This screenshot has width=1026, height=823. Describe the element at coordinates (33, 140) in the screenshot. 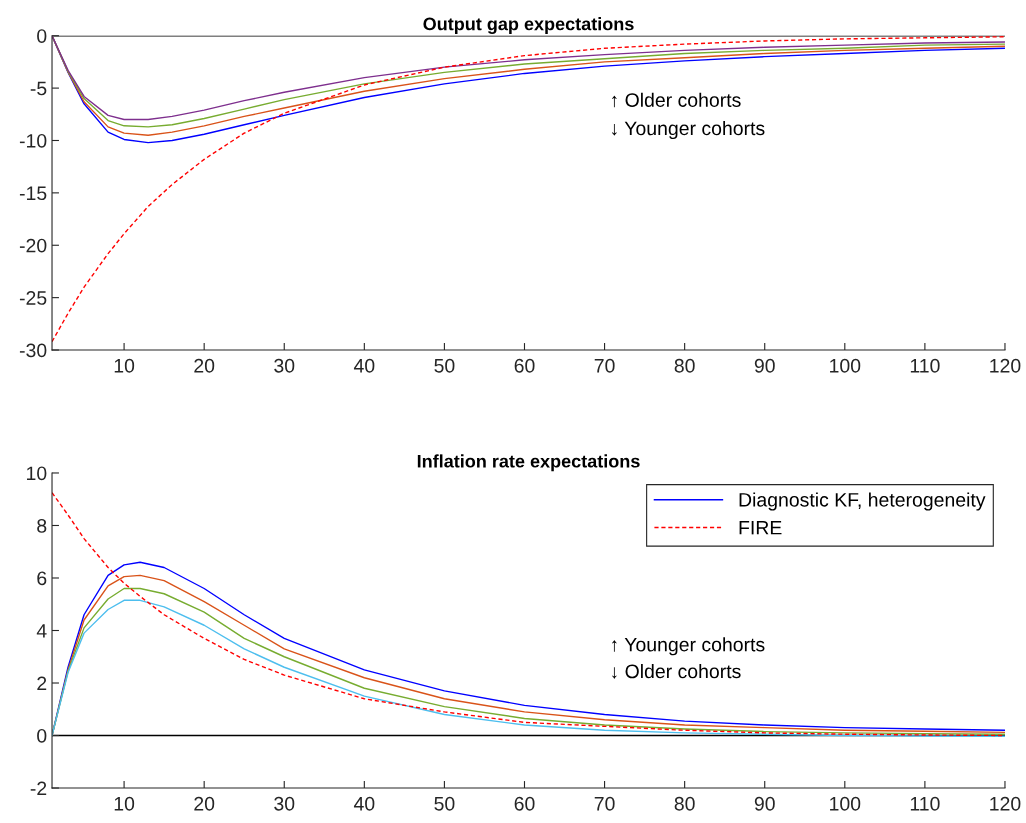

I see `y-tick-label: -10` at that location.